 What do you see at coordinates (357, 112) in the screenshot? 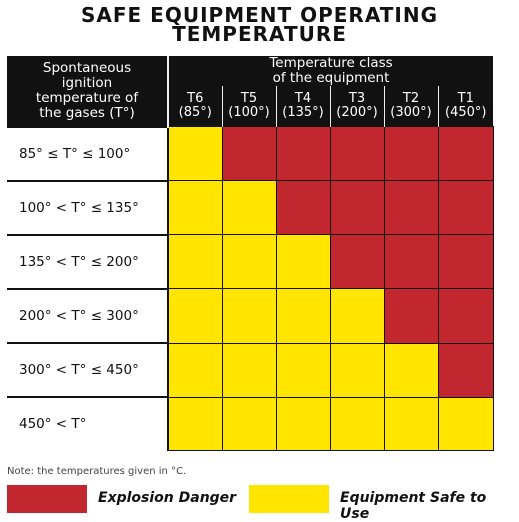
I see `class-max-temp: (200°)` at bounding box center [357, 112].